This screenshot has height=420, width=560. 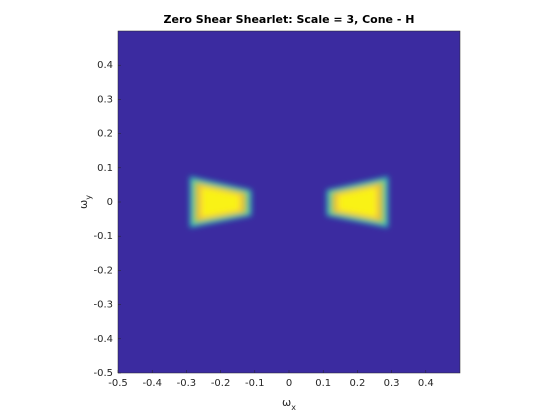 What do you see at coordinates (286, 402) in the screenshot?
I see `x-axis-label-main: ω` at bounding box center [286, 402].